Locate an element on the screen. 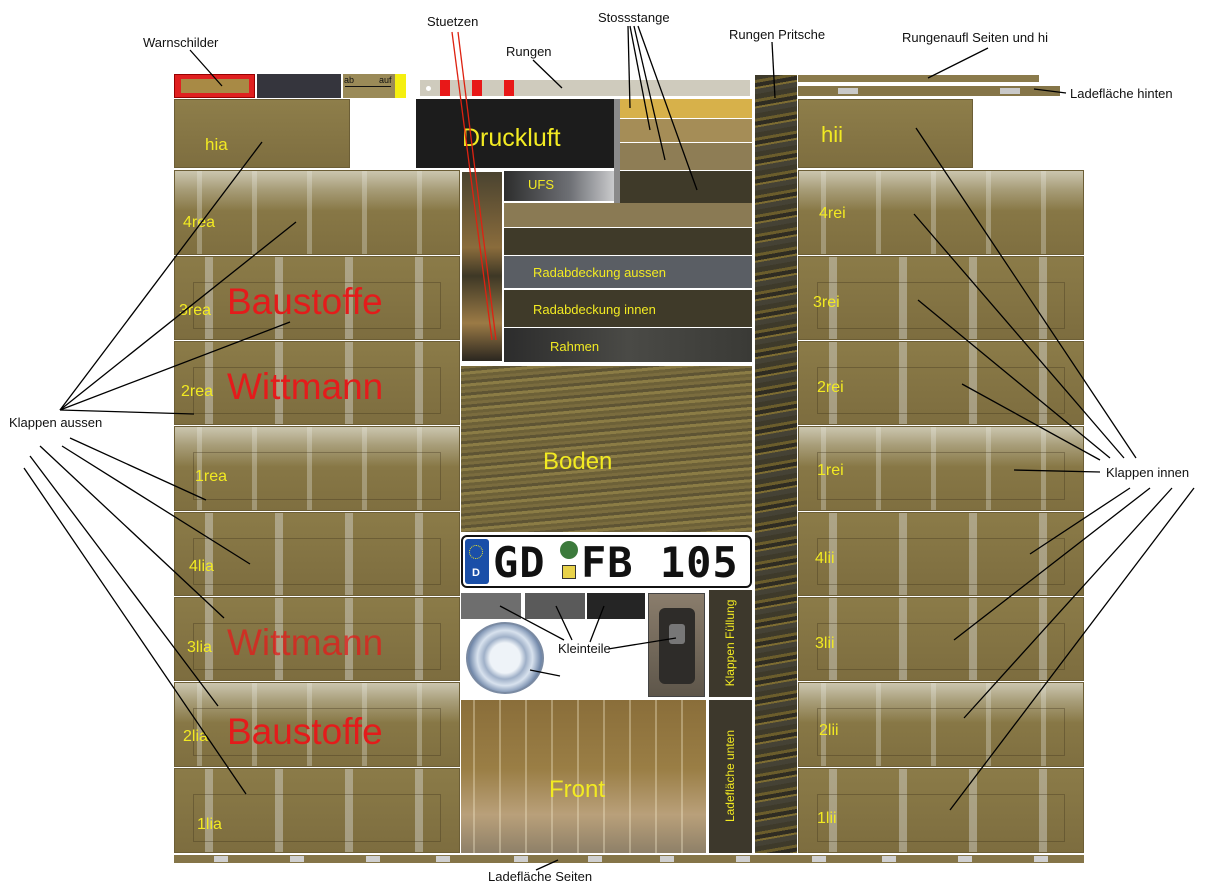 The image size is (1212, 884). panel-hia-label: hia is located at coordinates (216, 144).